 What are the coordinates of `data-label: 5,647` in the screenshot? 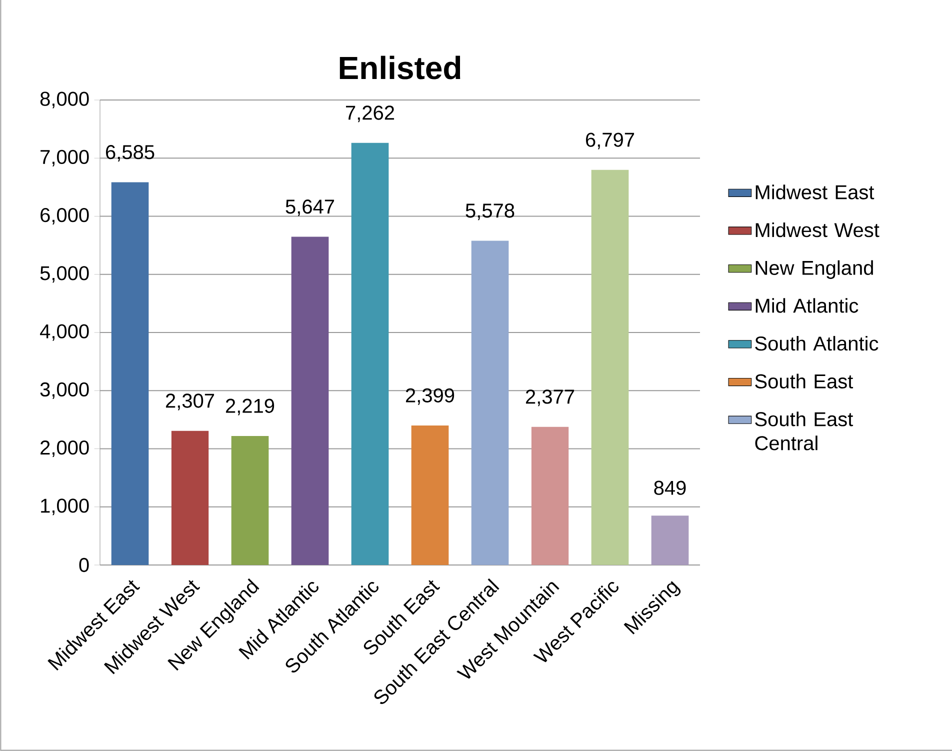 It's located at (310, 208).